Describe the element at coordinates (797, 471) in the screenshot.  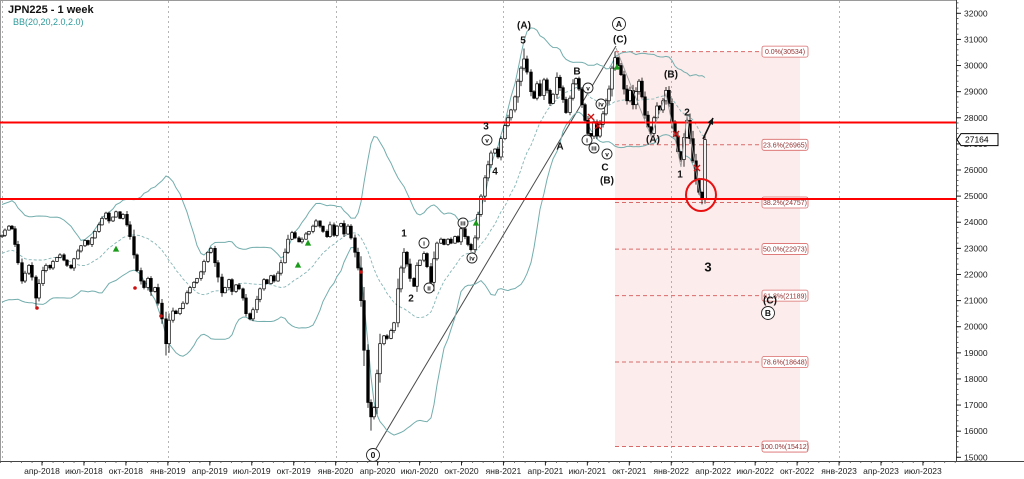
I see `time-axis-label: окт-2022` at that location.